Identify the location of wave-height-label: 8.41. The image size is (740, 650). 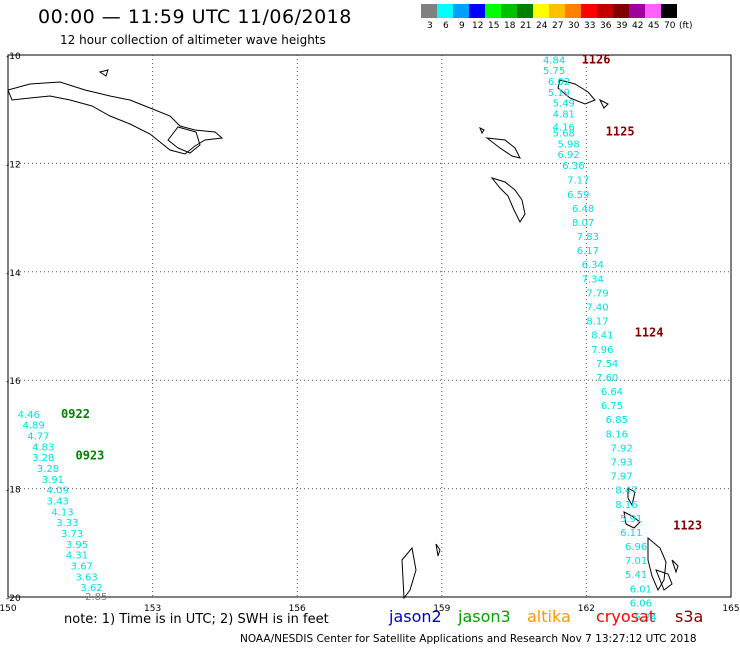
(602, 336).